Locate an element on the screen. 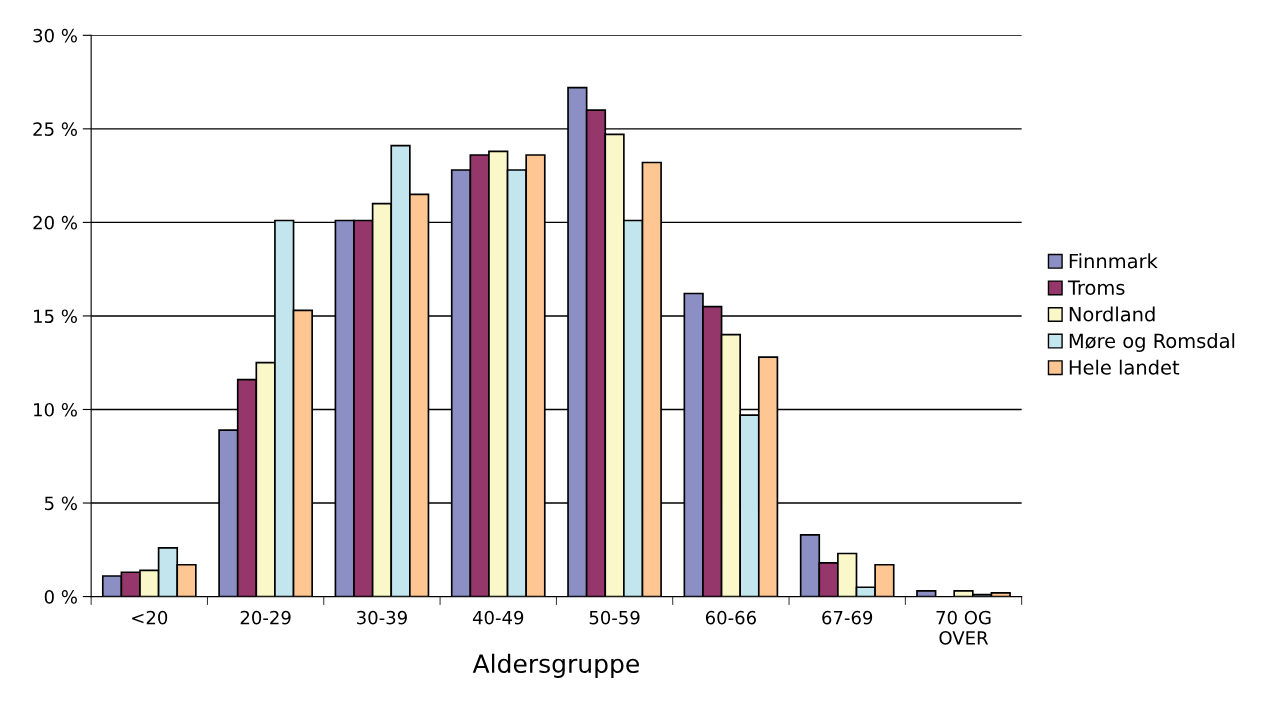  y-tick-label: 20 % is located at coordinates (55, 222).